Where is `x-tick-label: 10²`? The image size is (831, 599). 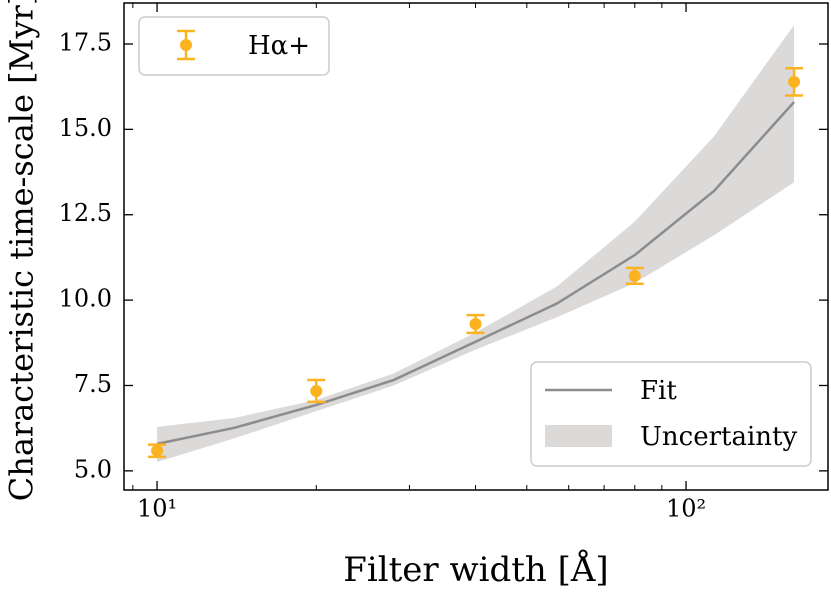
x-tick-label: 10² is located at coordinates (686, 509).